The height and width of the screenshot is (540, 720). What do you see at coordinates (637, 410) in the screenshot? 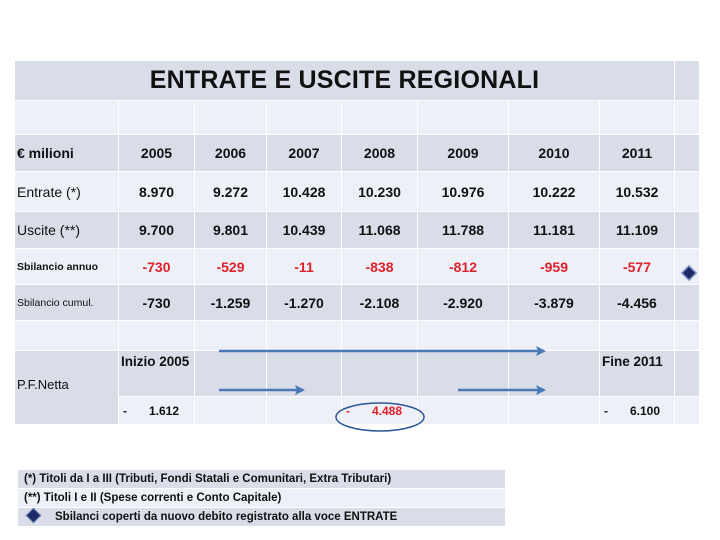
I see `pf-end-value: -6.100` at bounding box center [637, 410].